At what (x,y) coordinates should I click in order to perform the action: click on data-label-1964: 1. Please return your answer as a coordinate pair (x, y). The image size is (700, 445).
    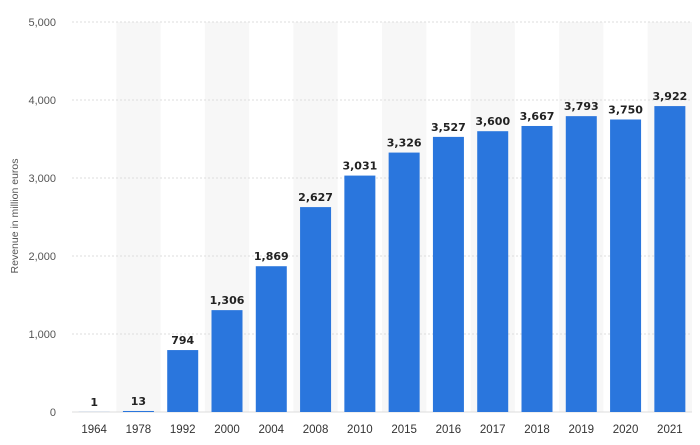
    Looking at the image, I should click on (94, 402).